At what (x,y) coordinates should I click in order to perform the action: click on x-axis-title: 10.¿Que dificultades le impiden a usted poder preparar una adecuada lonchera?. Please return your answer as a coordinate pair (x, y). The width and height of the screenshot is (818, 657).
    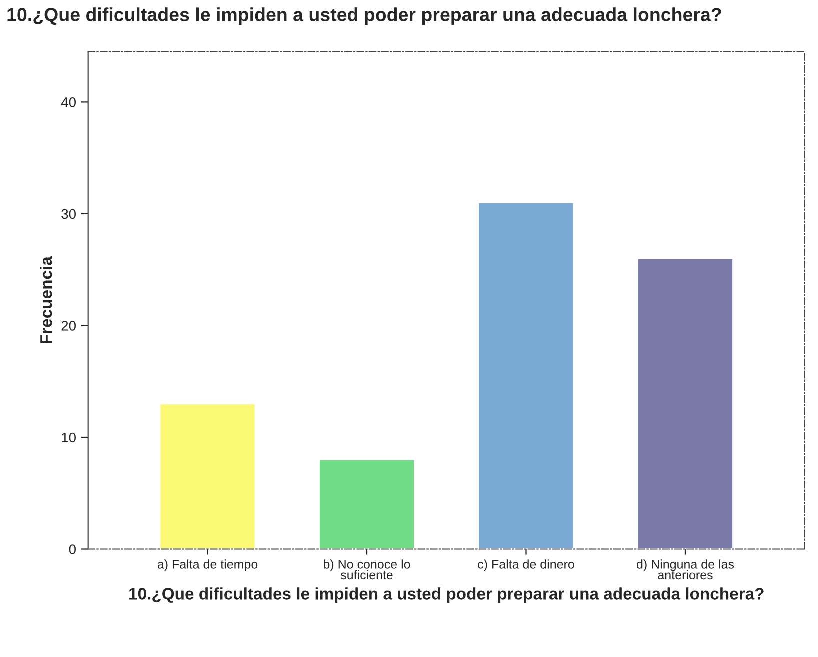
    Looking at the image, I should click on (447, 596).